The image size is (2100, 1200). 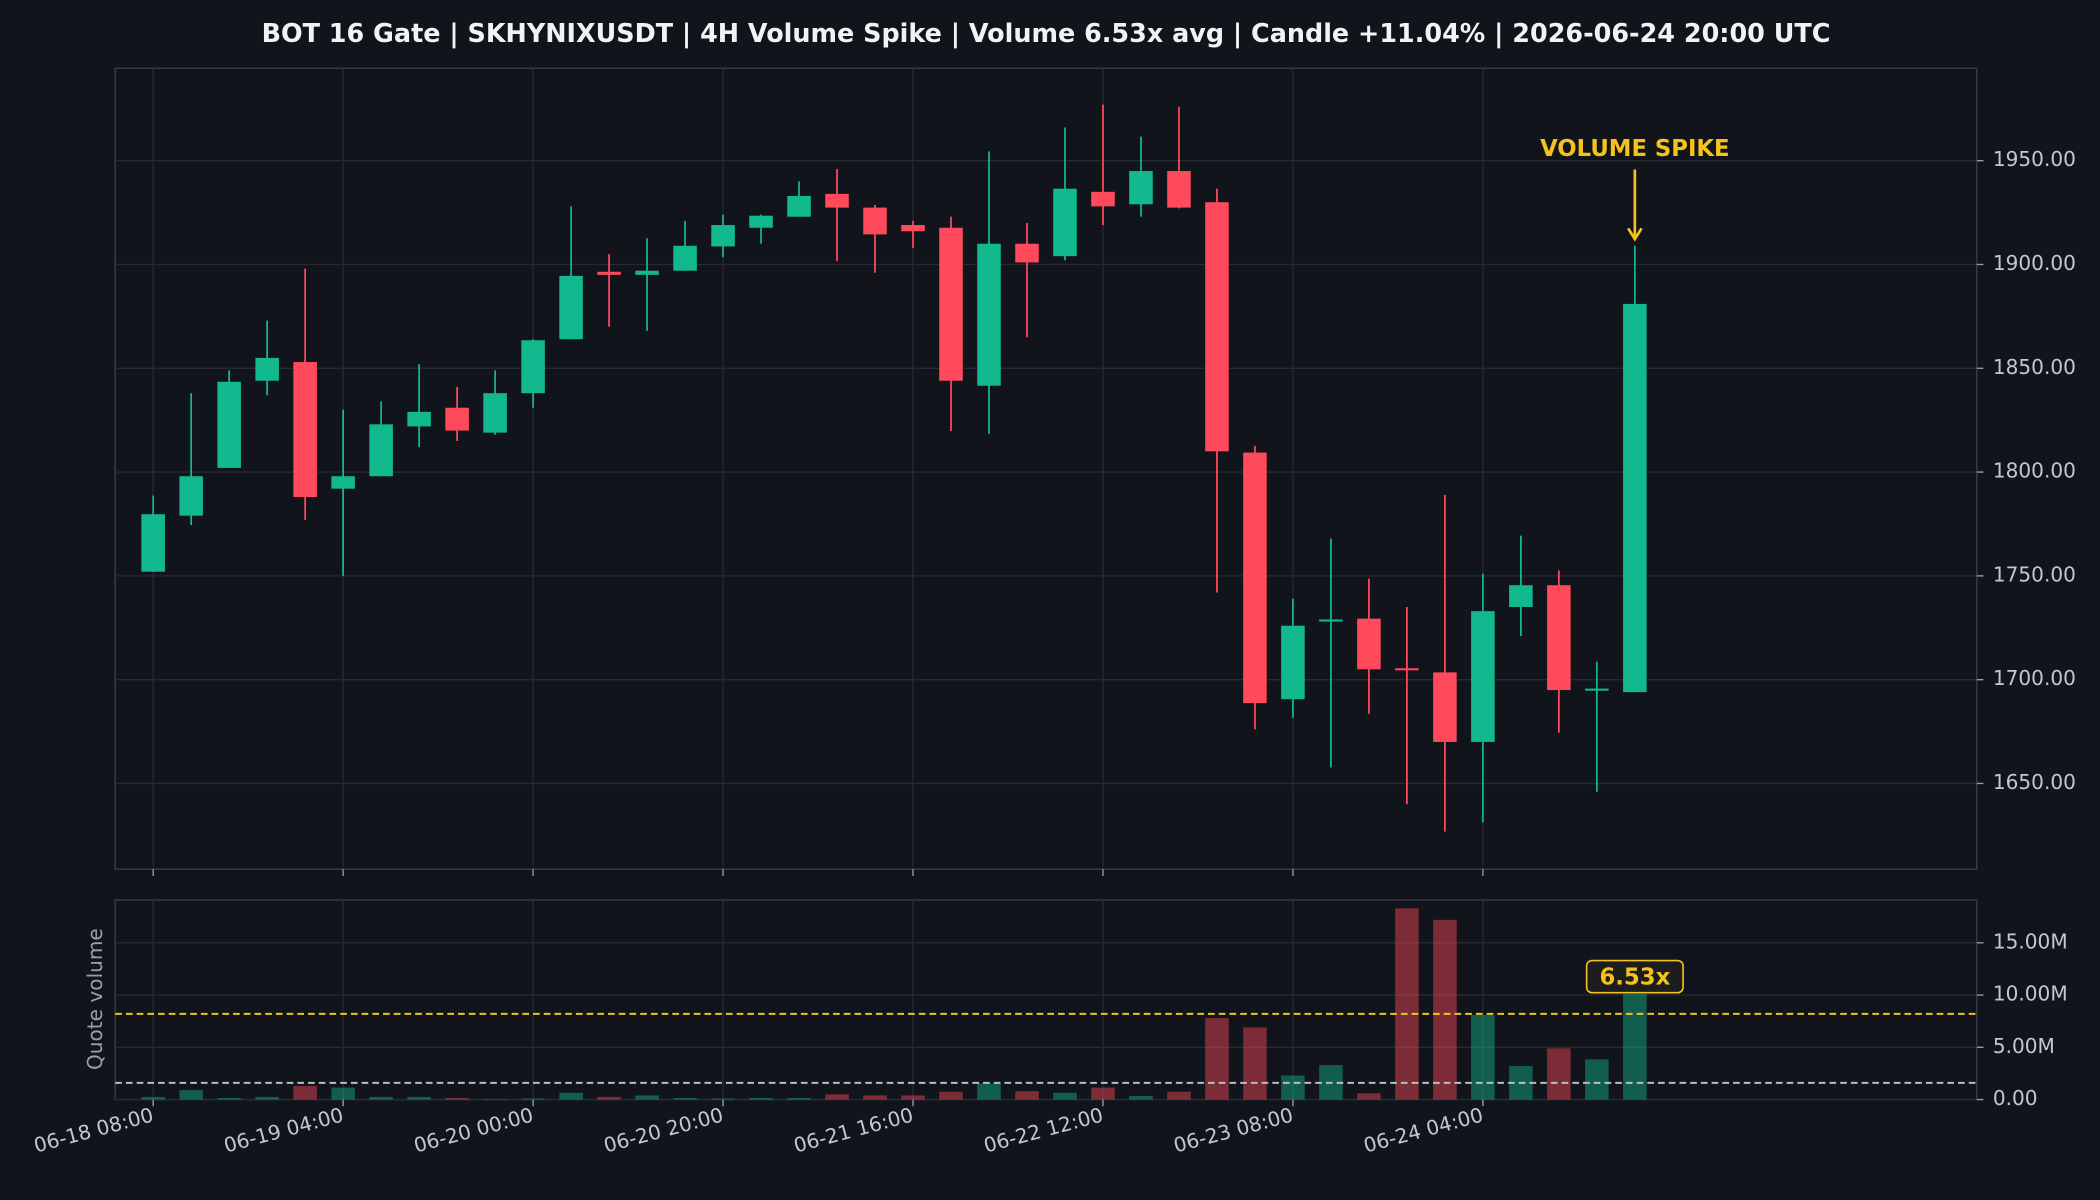 What do you see at coordinates (2034, 678) in the screenshot?
I see `y-tick-label: 1700.00` at bounding box center [2034, 678].